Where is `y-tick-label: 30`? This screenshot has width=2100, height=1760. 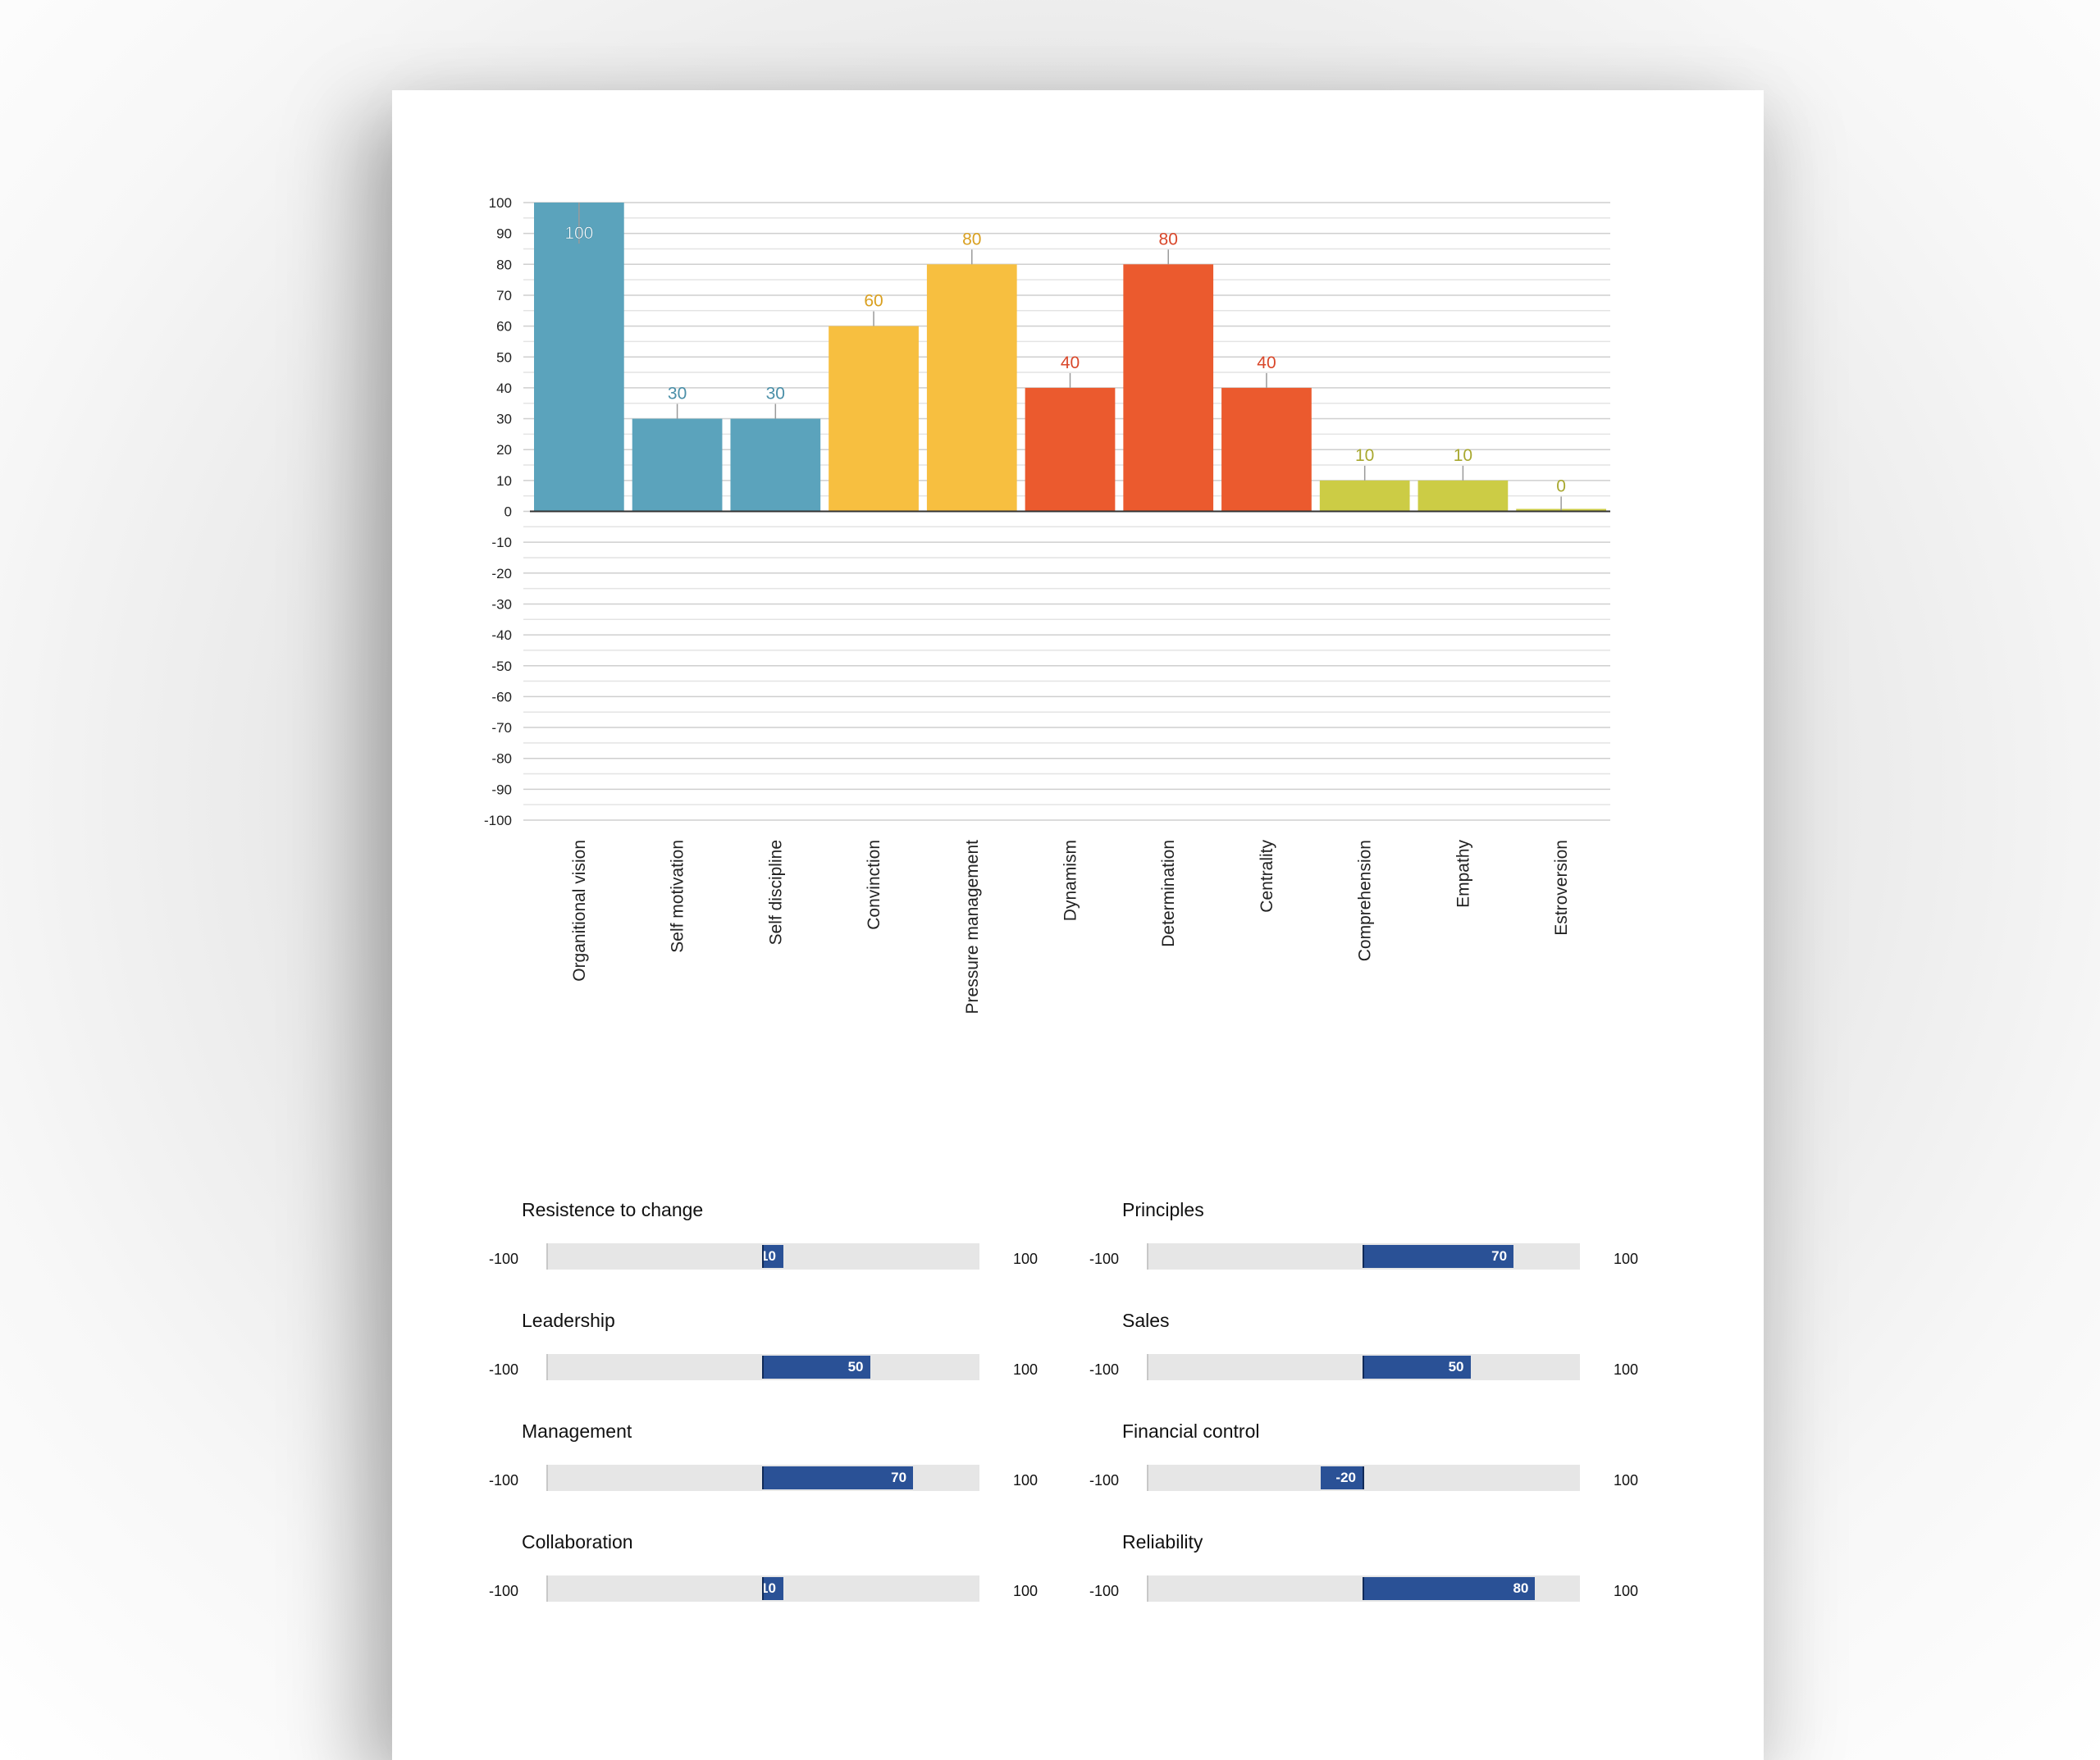 y-tick-label: 30 is located at coordinates (504, 419).